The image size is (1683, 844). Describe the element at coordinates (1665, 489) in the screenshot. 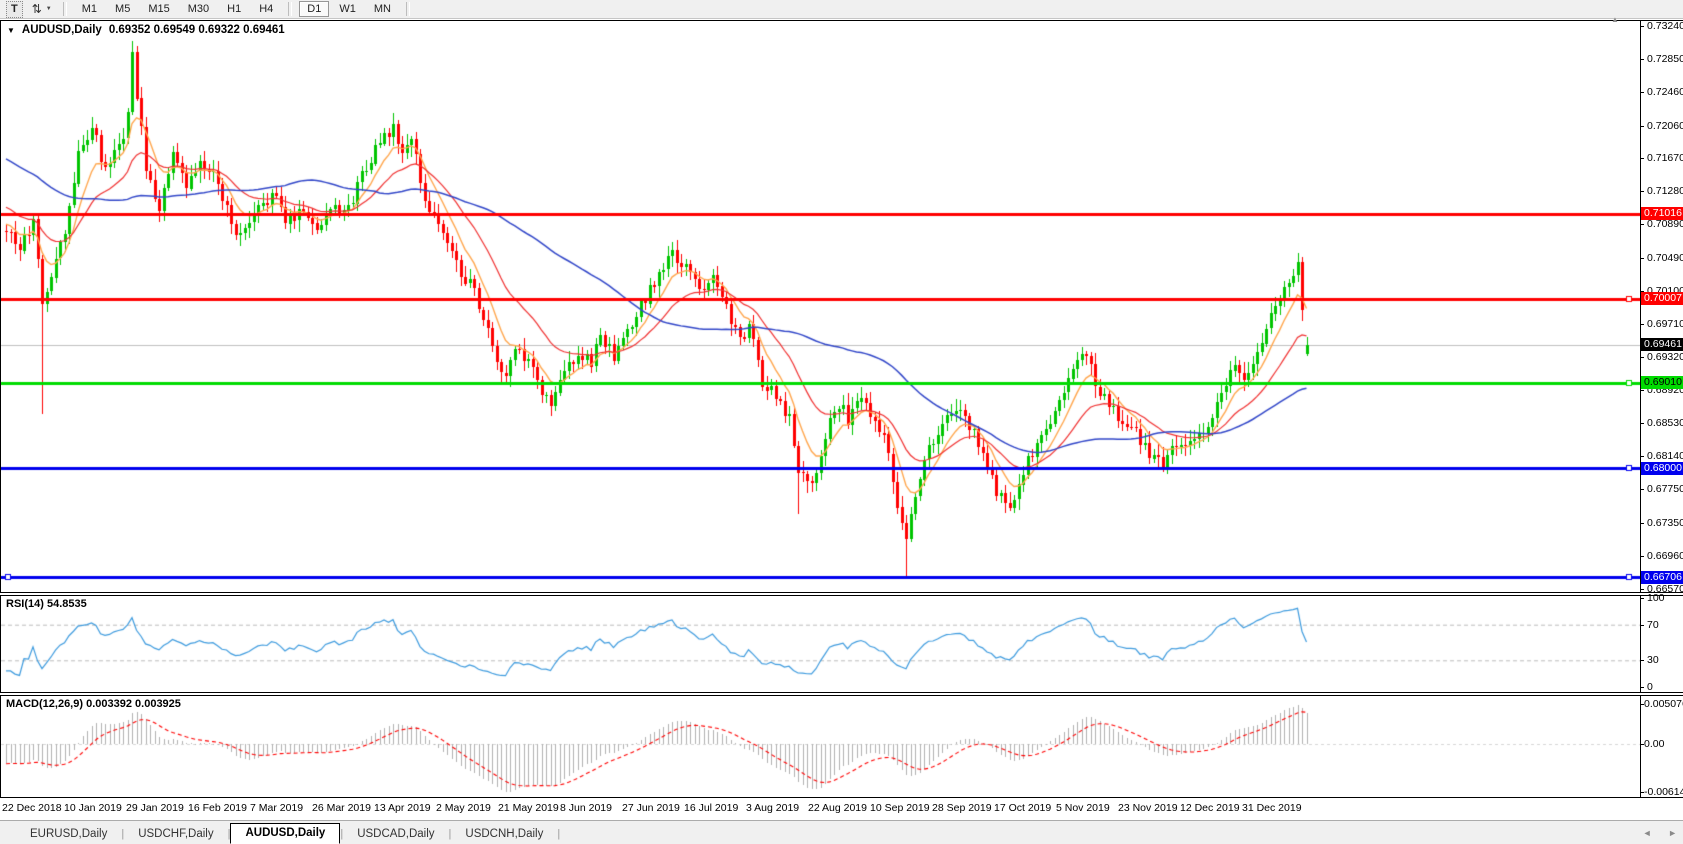

I see `price-tick-label: 0.67750` at that location.